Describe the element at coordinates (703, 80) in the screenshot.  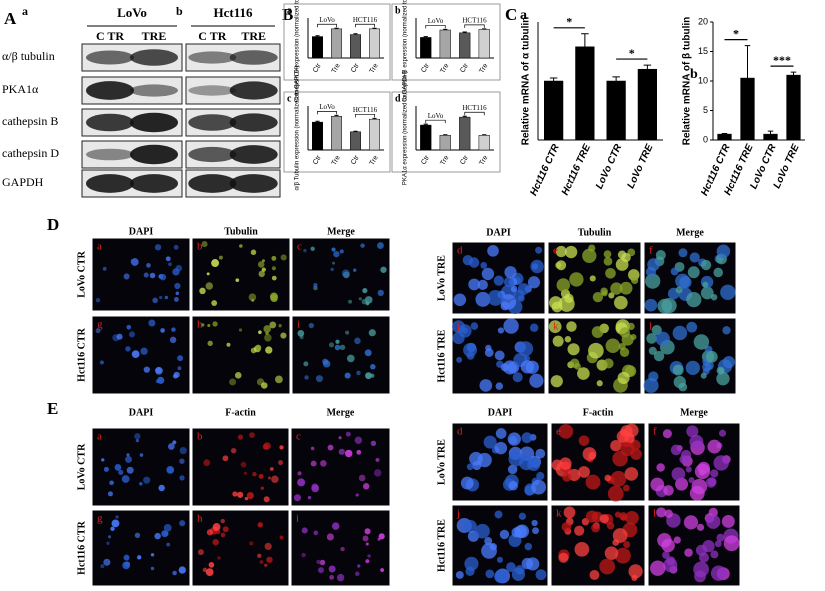
I see `y-tick-label: 10` at that location.